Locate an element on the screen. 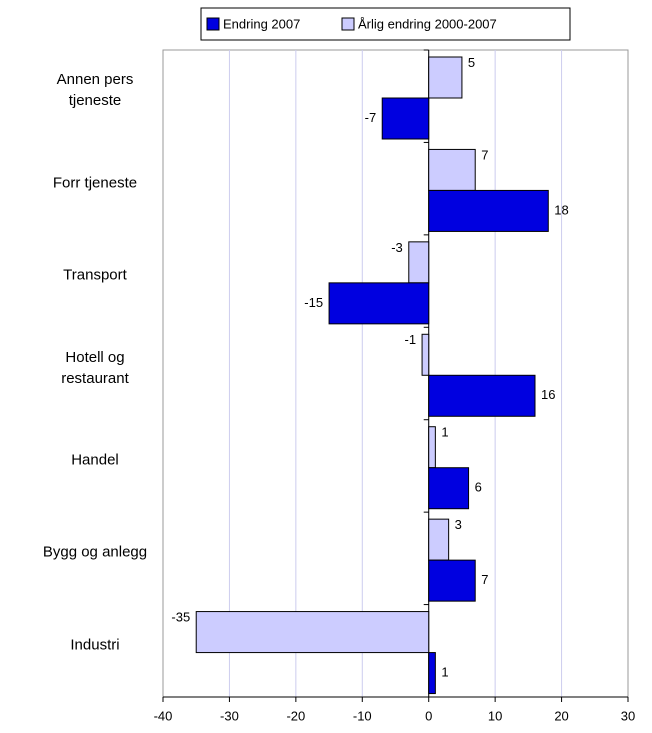 The height and width of the screenshot is (733, 652). data-label: 6 is located at coordinates (478, 487).